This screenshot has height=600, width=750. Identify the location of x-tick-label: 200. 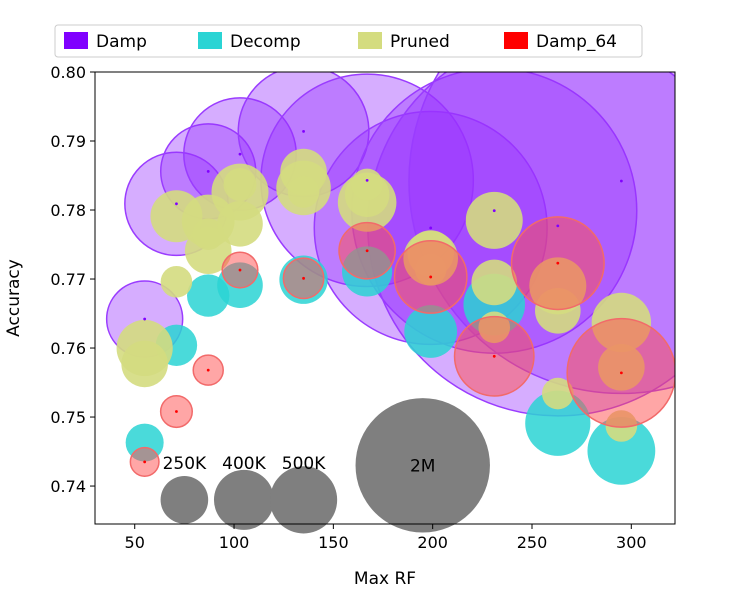
(432, 542).